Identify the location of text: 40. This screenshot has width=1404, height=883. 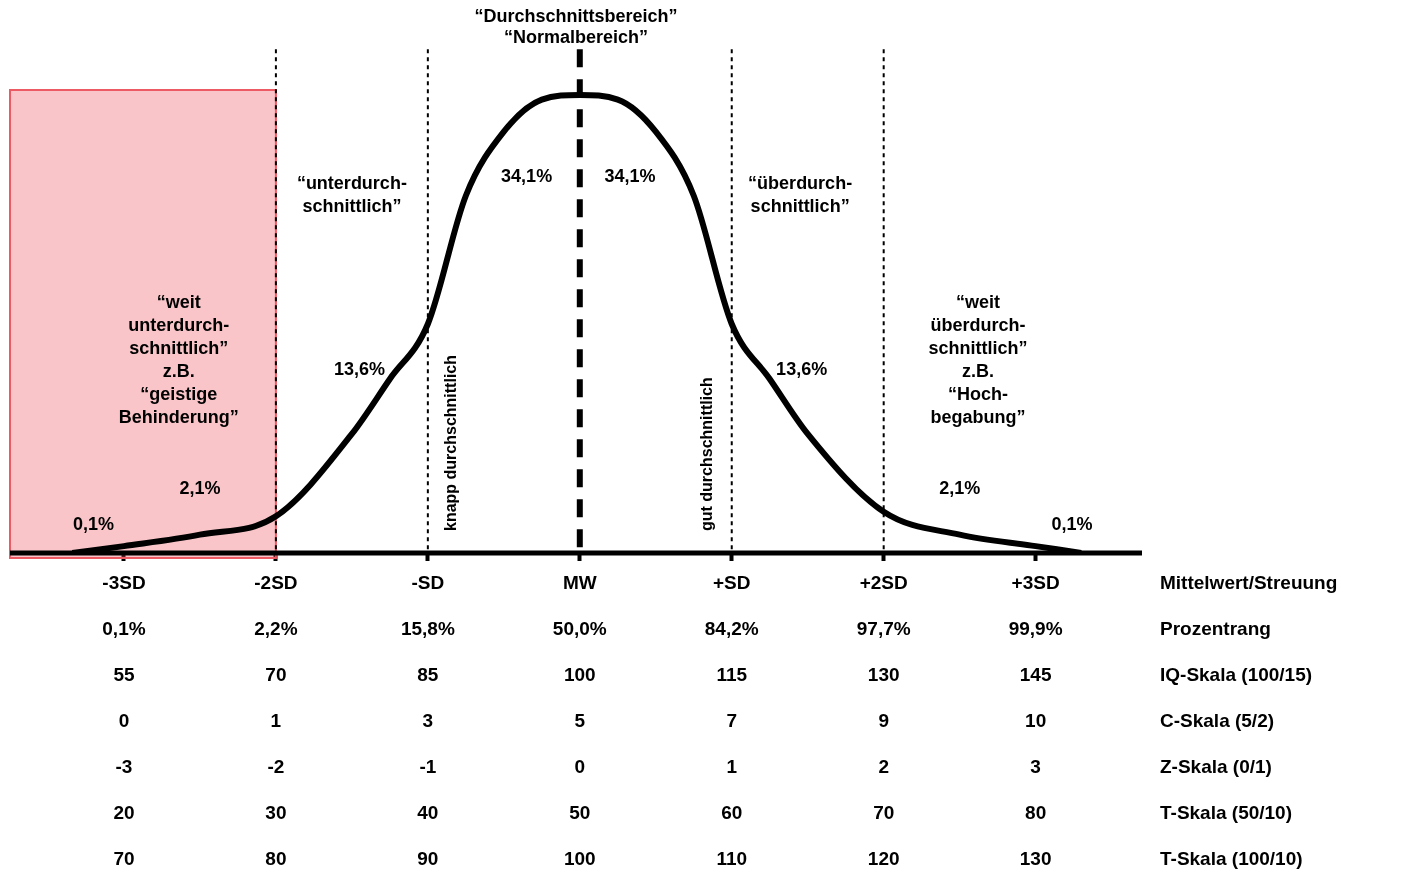
(428, 813).